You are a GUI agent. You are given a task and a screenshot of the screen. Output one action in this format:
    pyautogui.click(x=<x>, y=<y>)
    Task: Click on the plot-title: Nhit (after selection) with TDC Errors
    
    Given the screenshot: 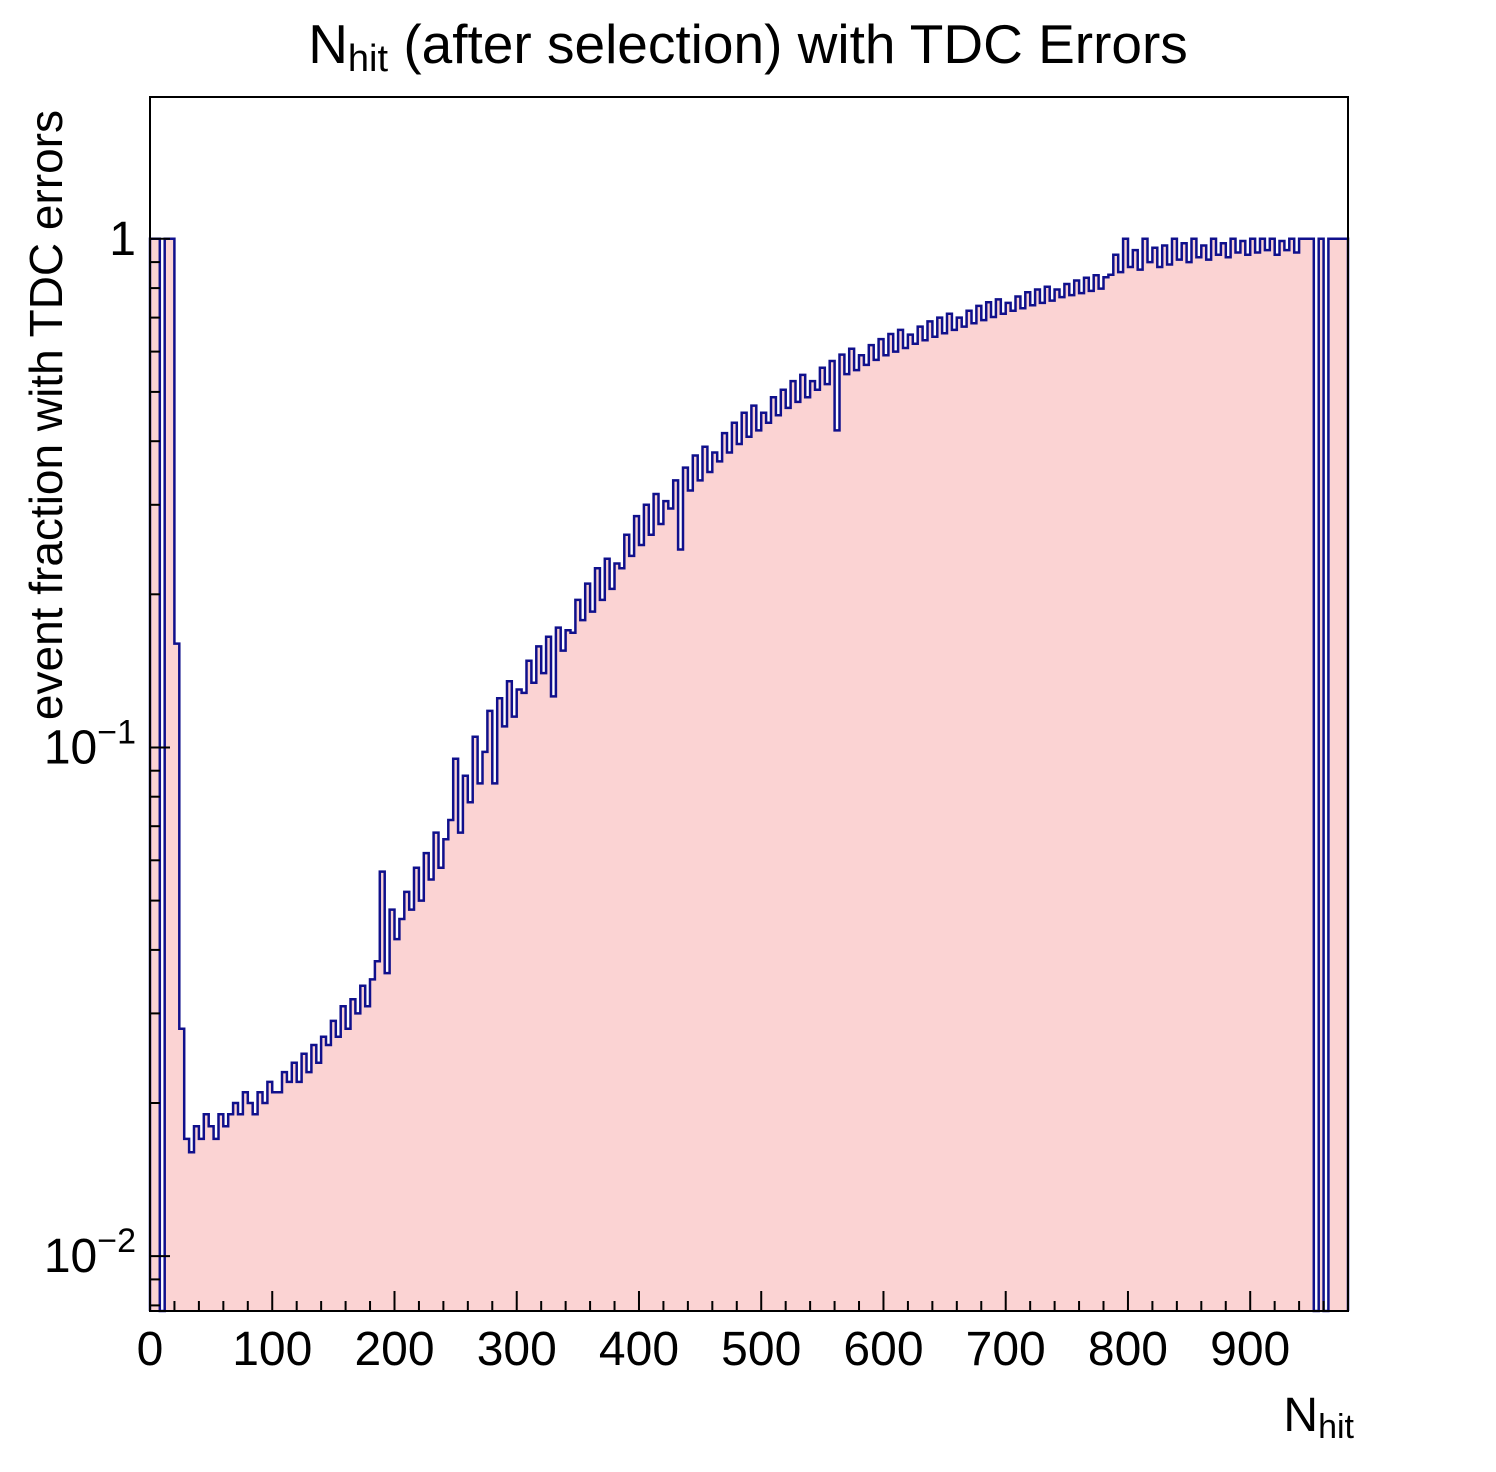 What is the action you would take?
    pyautogui.click(x=748, y=46)
    